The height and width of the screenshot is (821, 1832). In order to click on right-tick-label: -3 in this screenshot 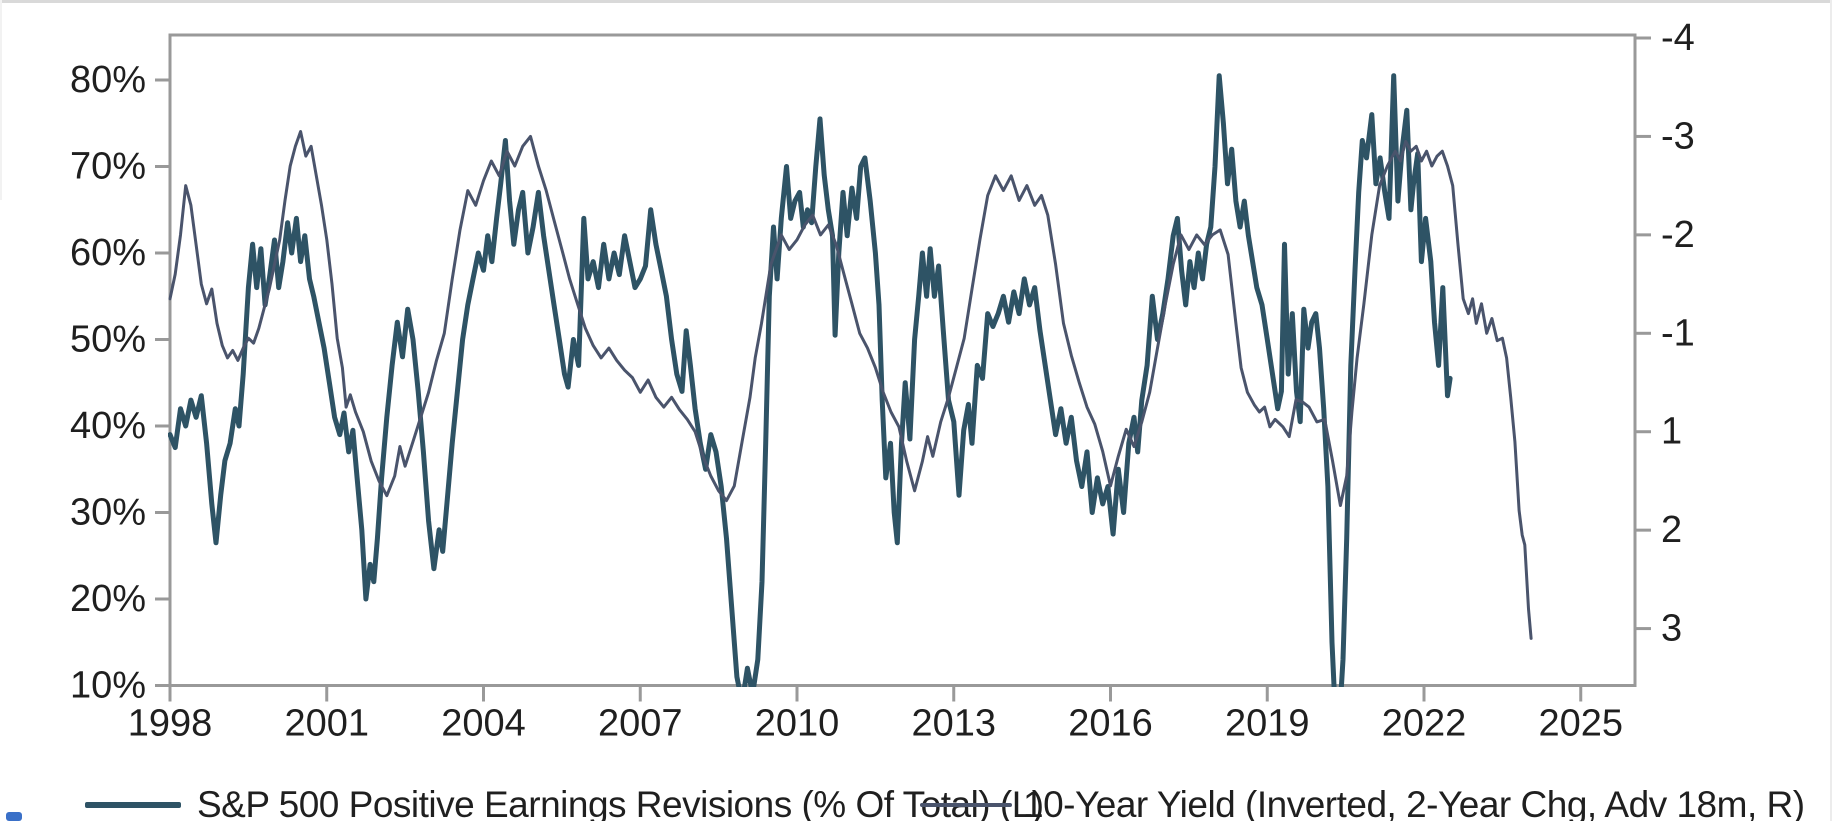, I will do `click(1678, 136)`.